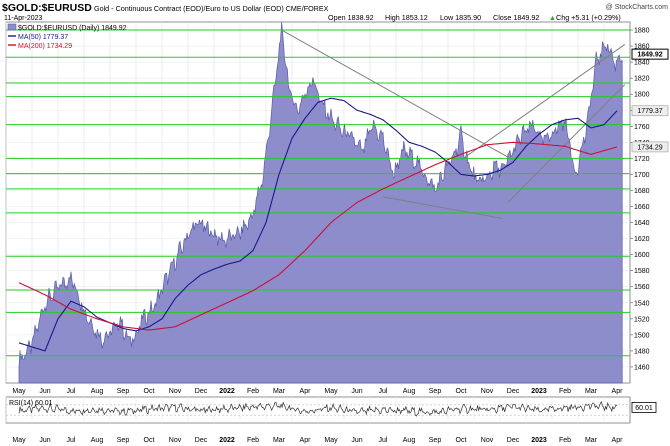  I want to click on ohlc-open: Open 1838.92, so click(351, 17).